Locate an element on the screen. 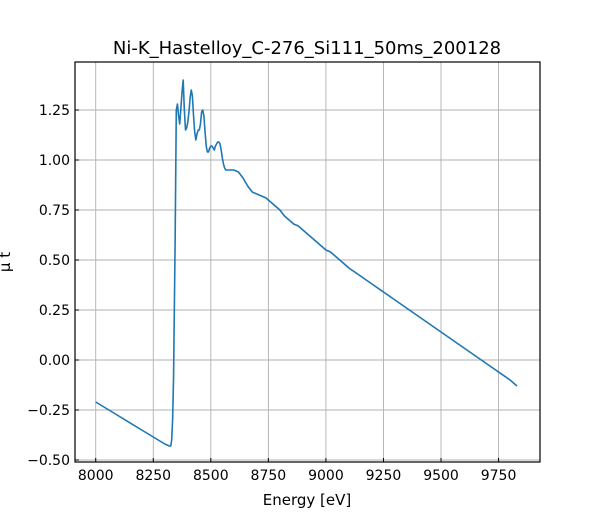  y-tick-label: 0.00 is located at coordinates (54, 361).